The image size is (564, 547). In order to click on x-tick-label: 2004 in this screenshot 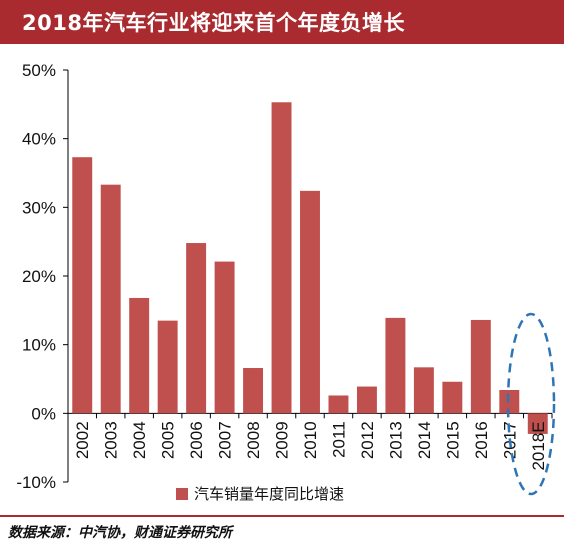, I will do `click(139, 440)`.